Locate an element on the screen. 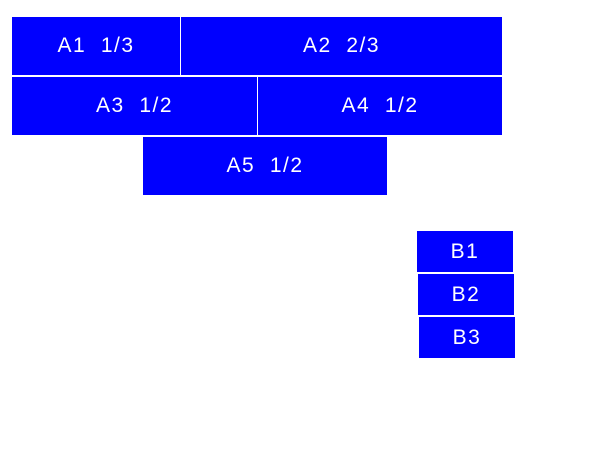  box-b2: B2 is located at coordinates (466, 294).